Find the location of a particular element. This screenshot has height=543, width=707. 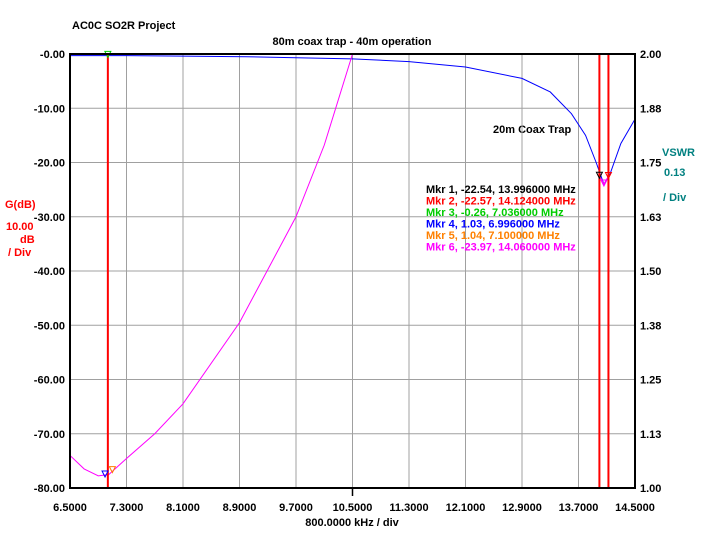

right-axis-label: VSWR is located at coordinates (678, 153).